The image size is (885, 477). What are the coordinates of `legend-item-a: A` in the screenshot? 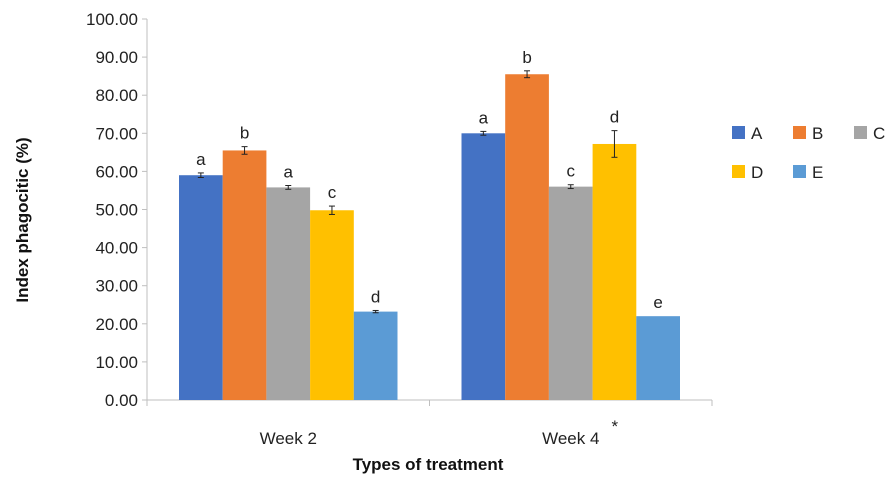 It's located at (747, 133).